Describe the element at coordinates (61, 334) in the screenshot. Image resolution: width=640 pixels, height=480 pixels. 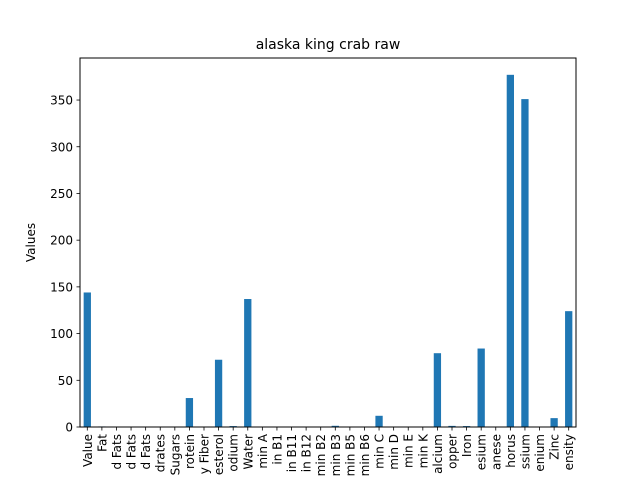
I see `y-tick-label: 100` at that location.